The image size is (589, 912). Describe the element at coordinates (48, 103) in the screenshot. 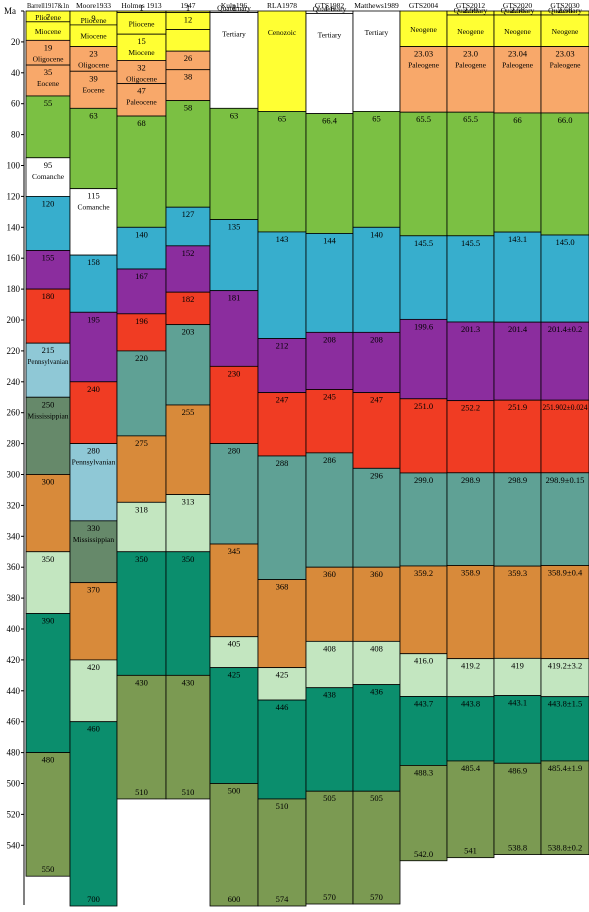

I see `band-boundary-value: 55` at that location.